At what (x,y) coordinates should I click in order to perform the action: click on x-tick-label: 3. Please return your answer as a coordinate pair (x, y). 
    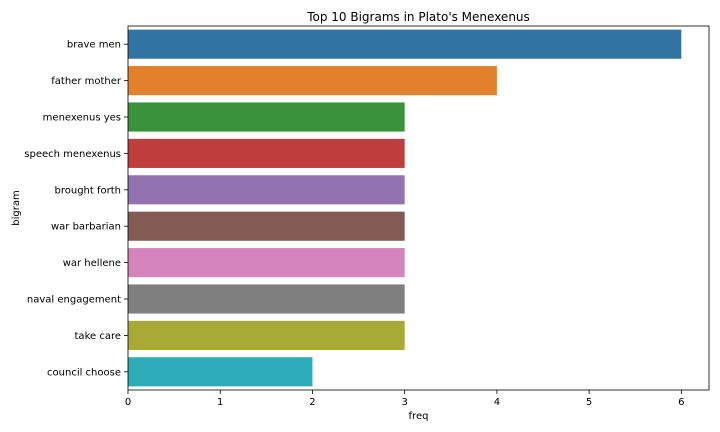
    Looking at the image, I should click on (404, 402).